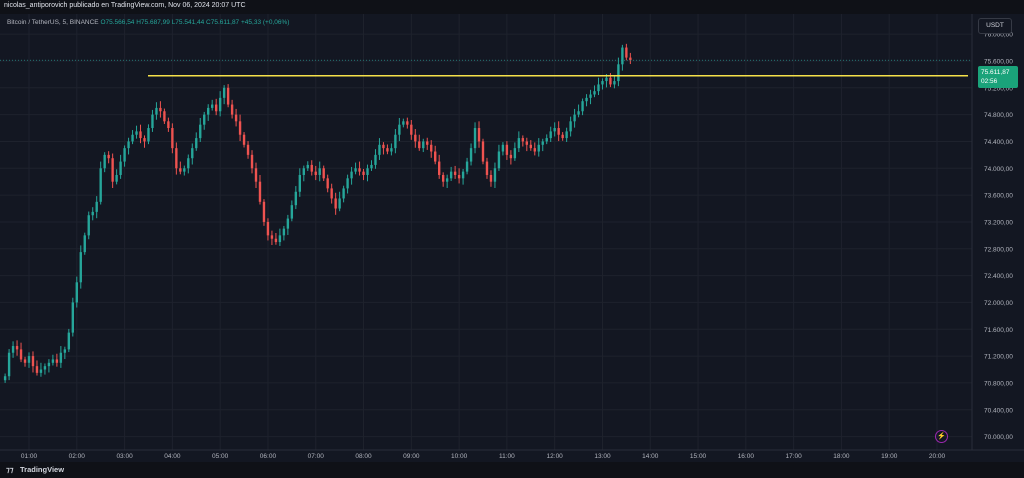  Describe the element at coordinates (268, 456) in the screenshot. I see `time-tick-label: 06:00` at that location.